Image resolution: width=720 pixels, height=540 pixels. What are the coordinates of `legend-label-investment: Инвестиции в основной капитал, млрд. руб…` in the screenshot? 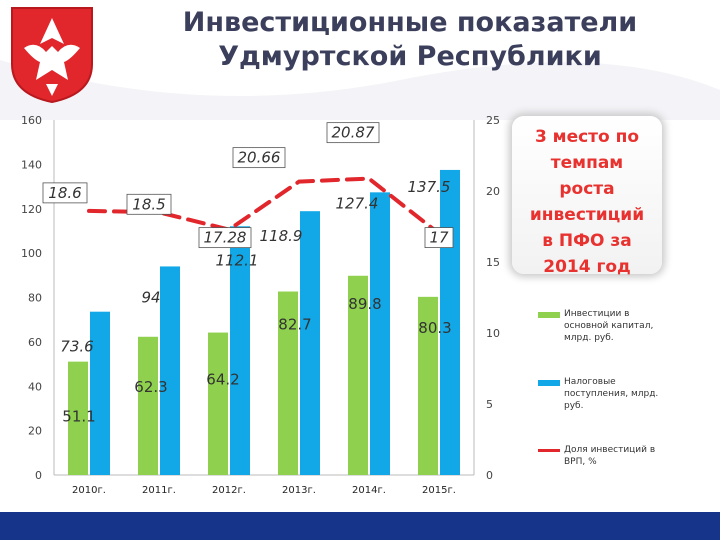 It's located at (609, 326).